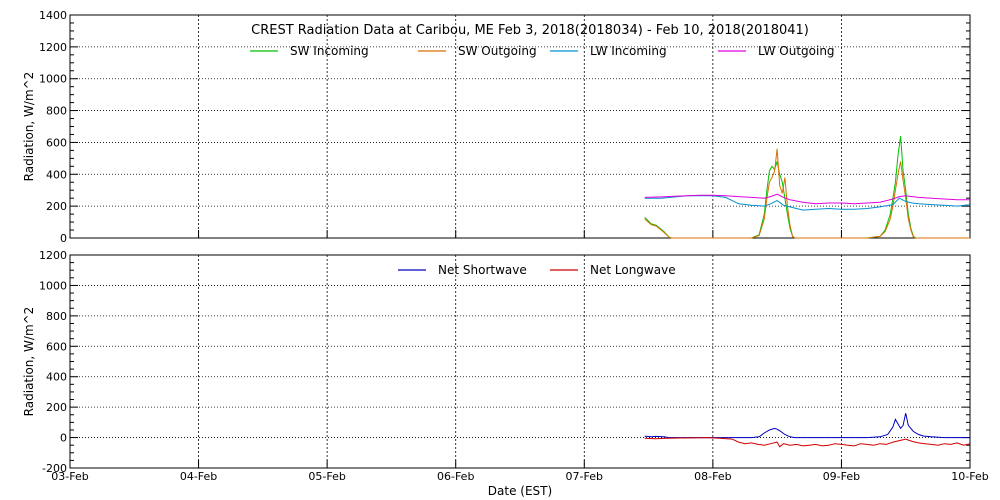 This screenshot has width=1000, height=500. What do you see at coordinates (841, 476) in the screenshot?
I see `x-tick-label: 09-Feb` at bounding box center [841, 476].